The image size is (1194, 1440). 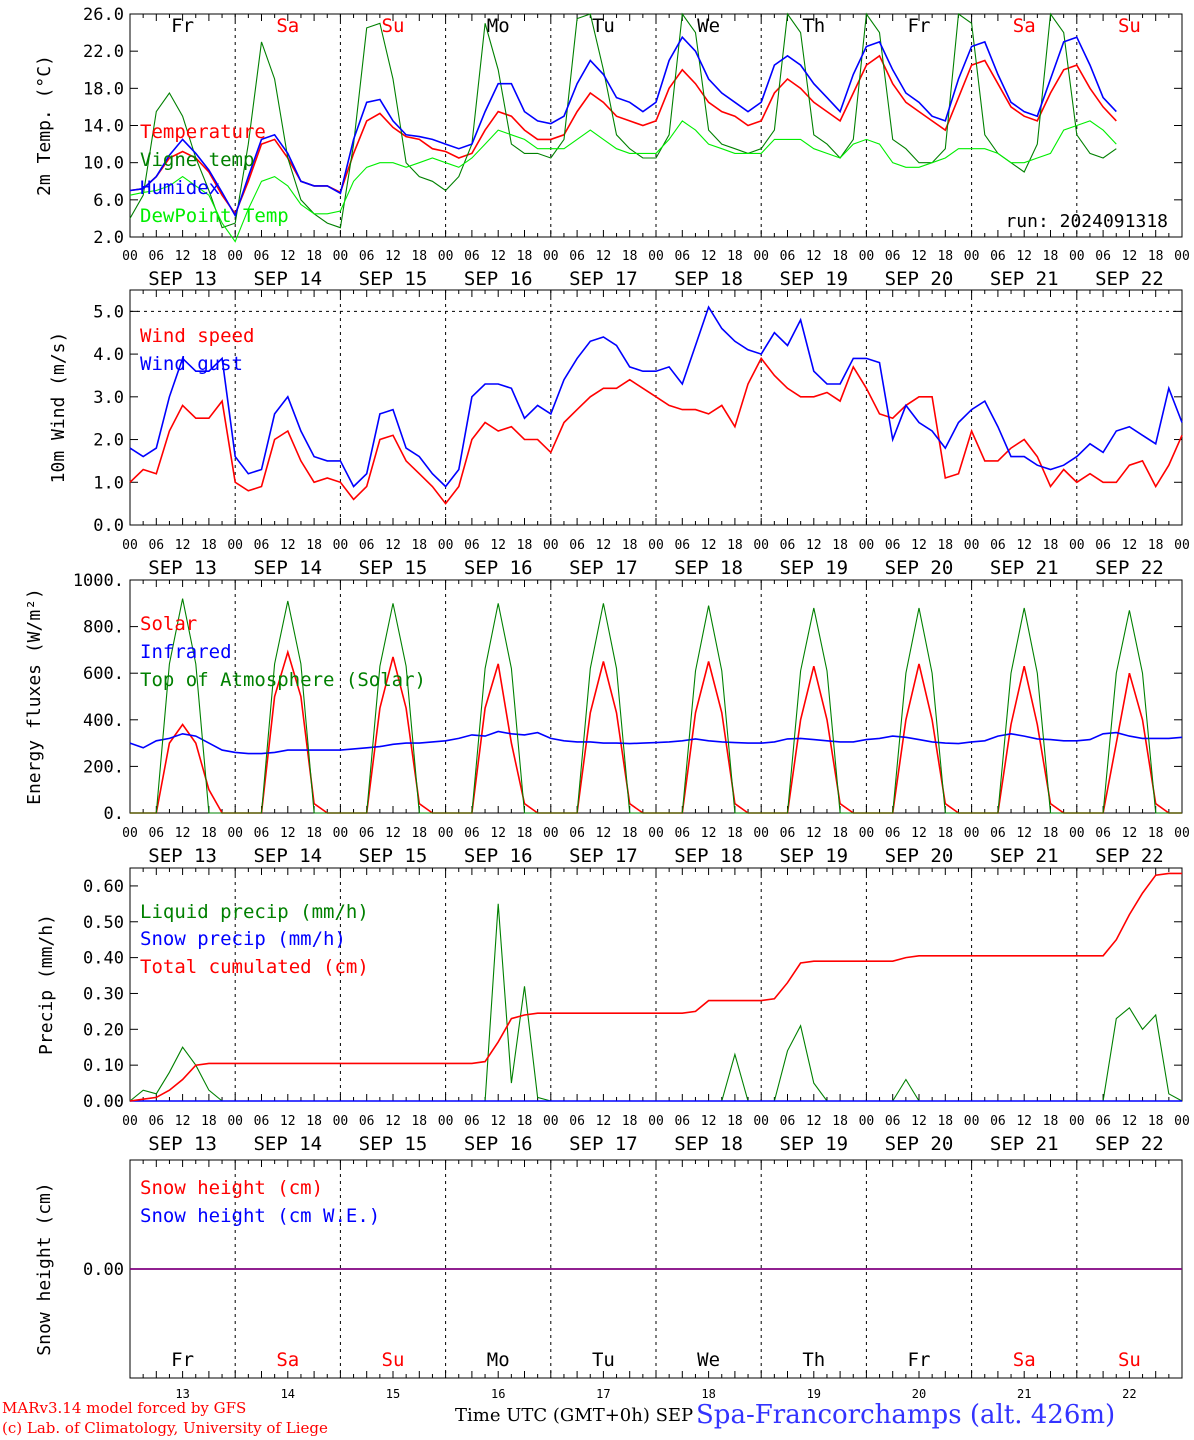 What do you see at coordinates (108, 238) in the screenshot?
I see `y-tick-label: 2.0` at bounding box center [108, 238].